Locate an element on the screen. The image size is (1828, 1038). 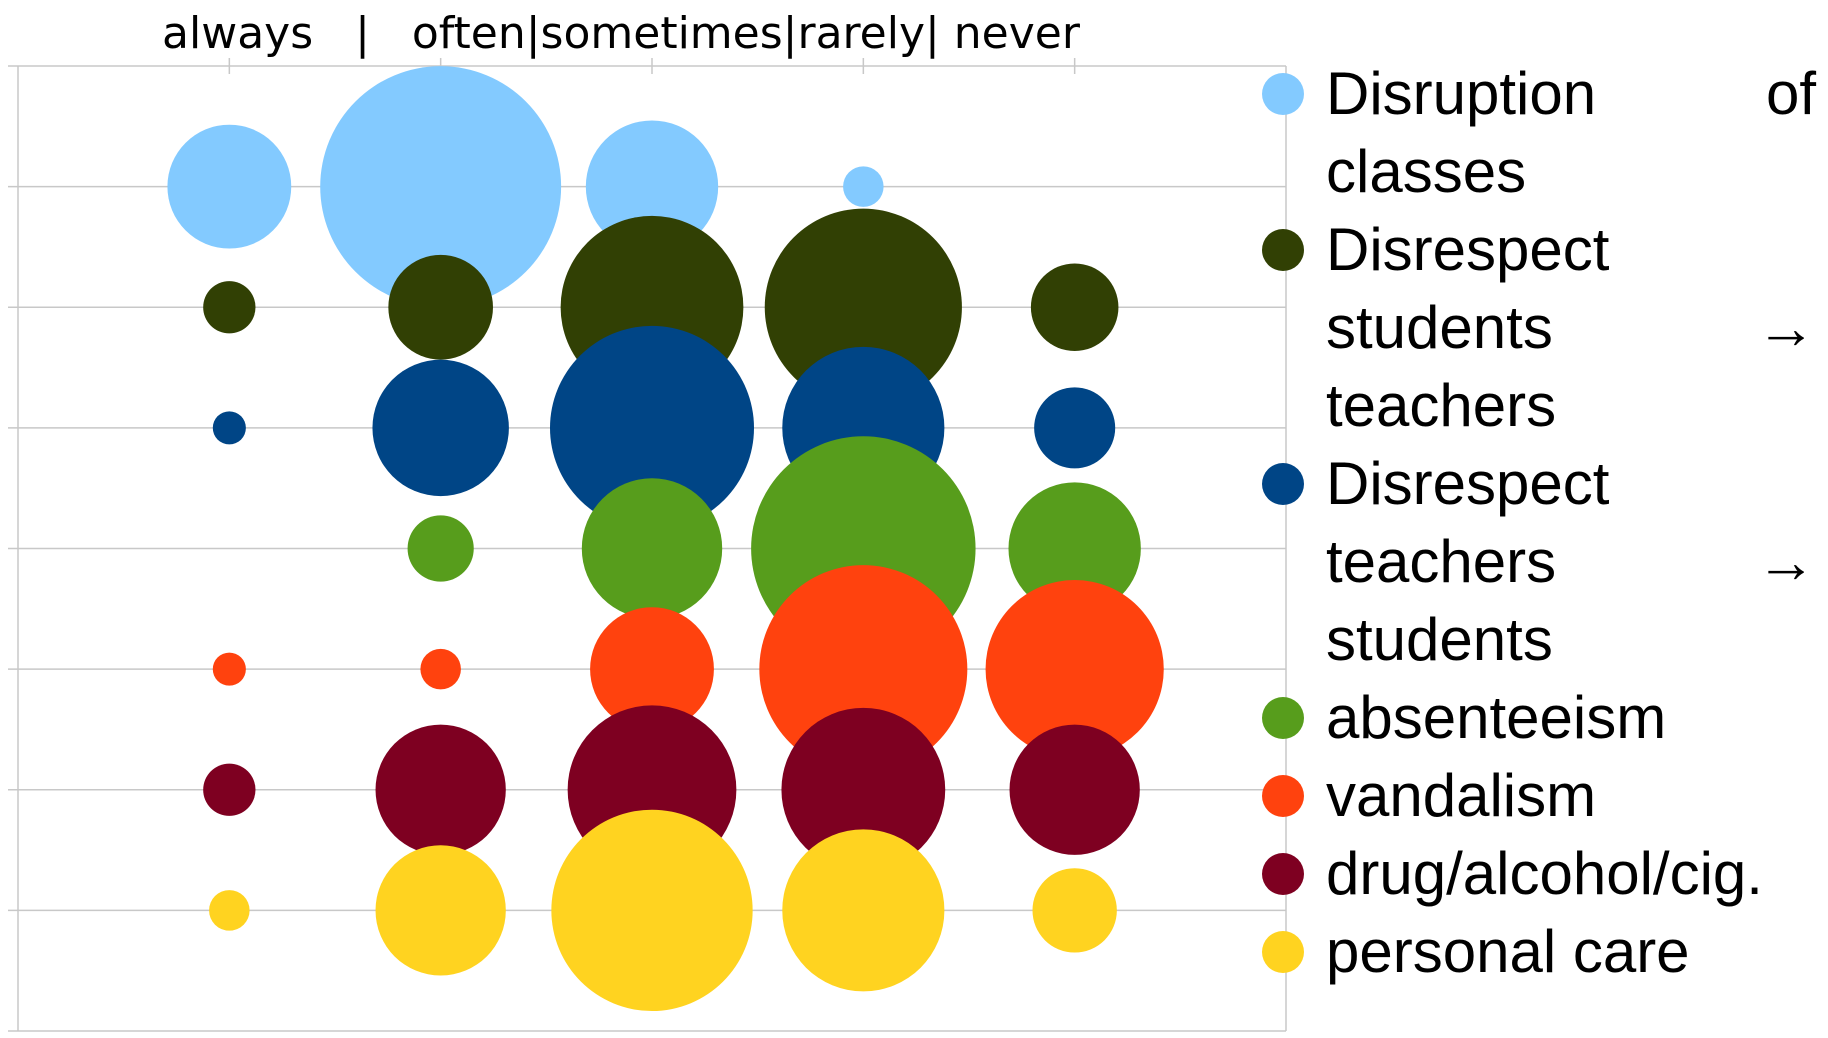
legend-item: Disrespect students → teachers is located at coordinates (1542, 328).